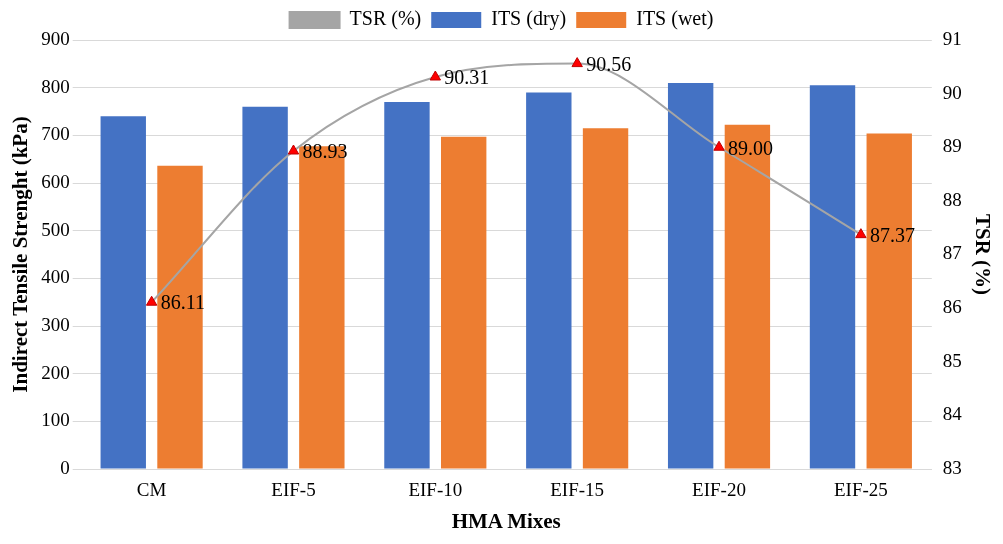  I want to click on y2-tick-label: 86, so click(952, 307).